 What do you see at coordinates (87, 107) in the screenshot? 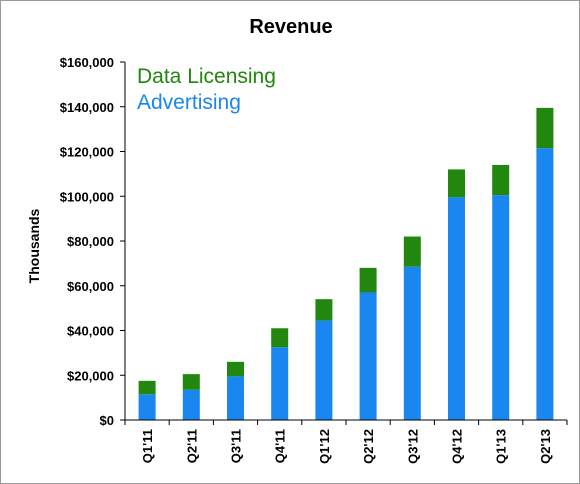
I see `y-tick-label: $140,000` at bounding box center [87, 107].